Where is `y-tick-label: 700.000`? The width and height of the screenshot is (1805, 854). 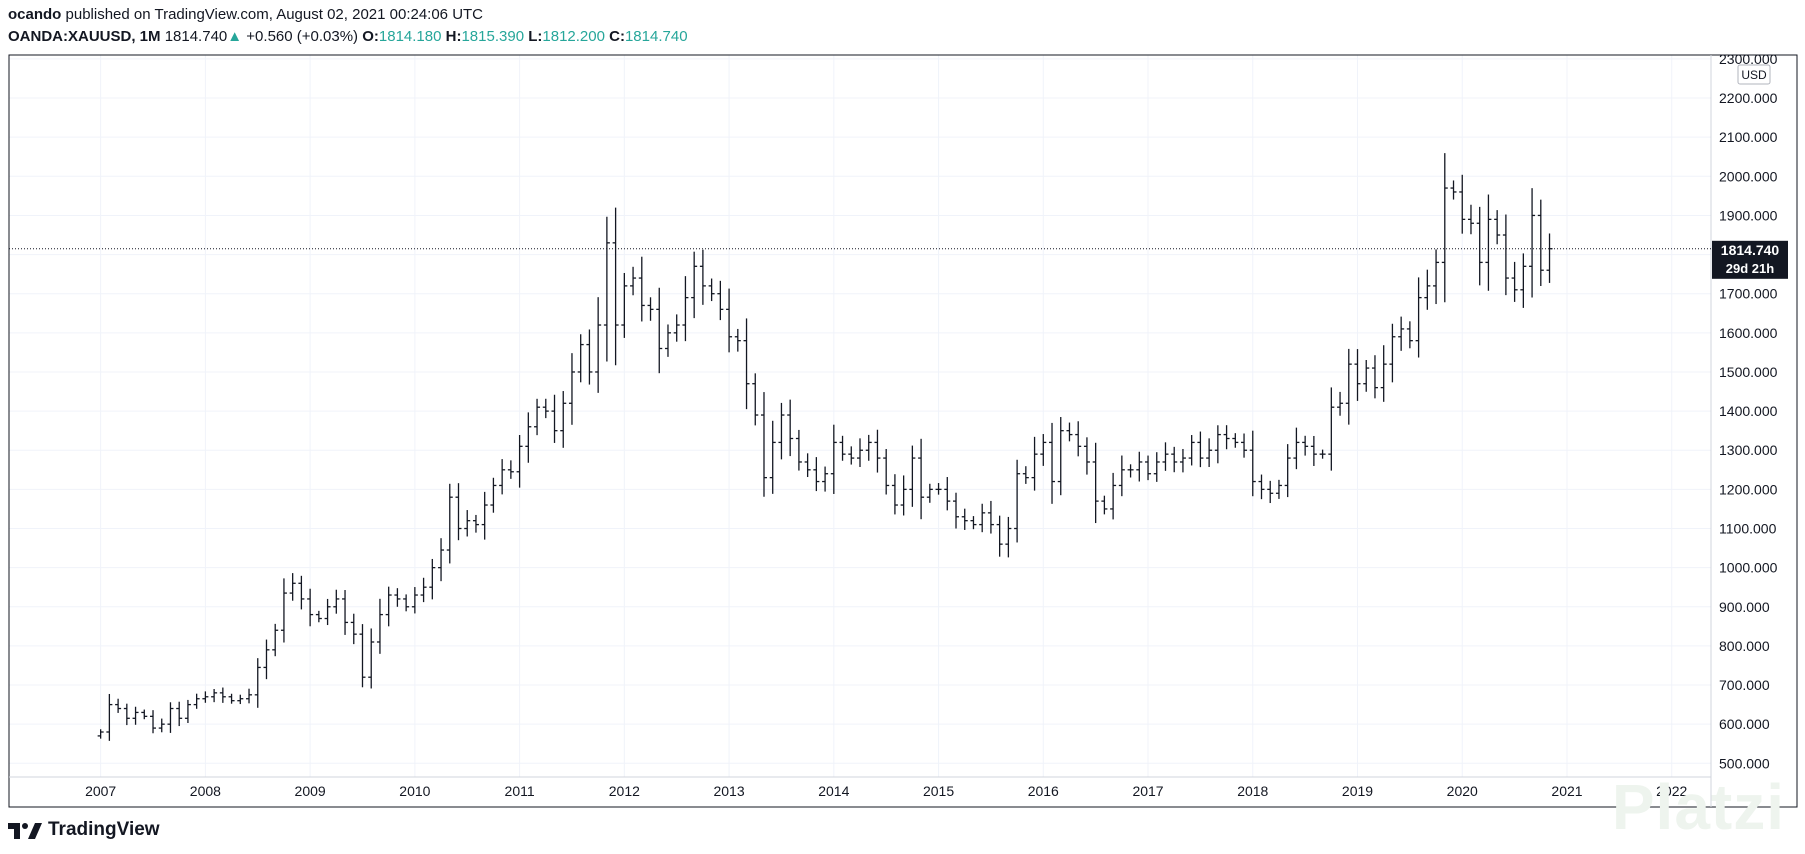
y-tick-label: 700.000 is located at coordinates (1744, 685).